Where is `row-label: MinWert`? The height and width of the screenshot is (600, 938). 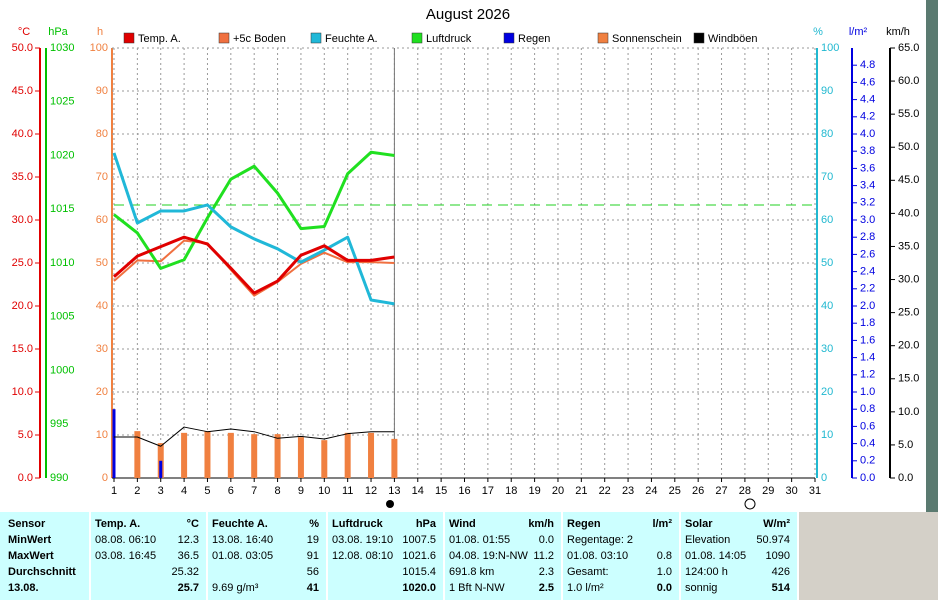
row-label: MinWert is located at coordinates (30, 540).